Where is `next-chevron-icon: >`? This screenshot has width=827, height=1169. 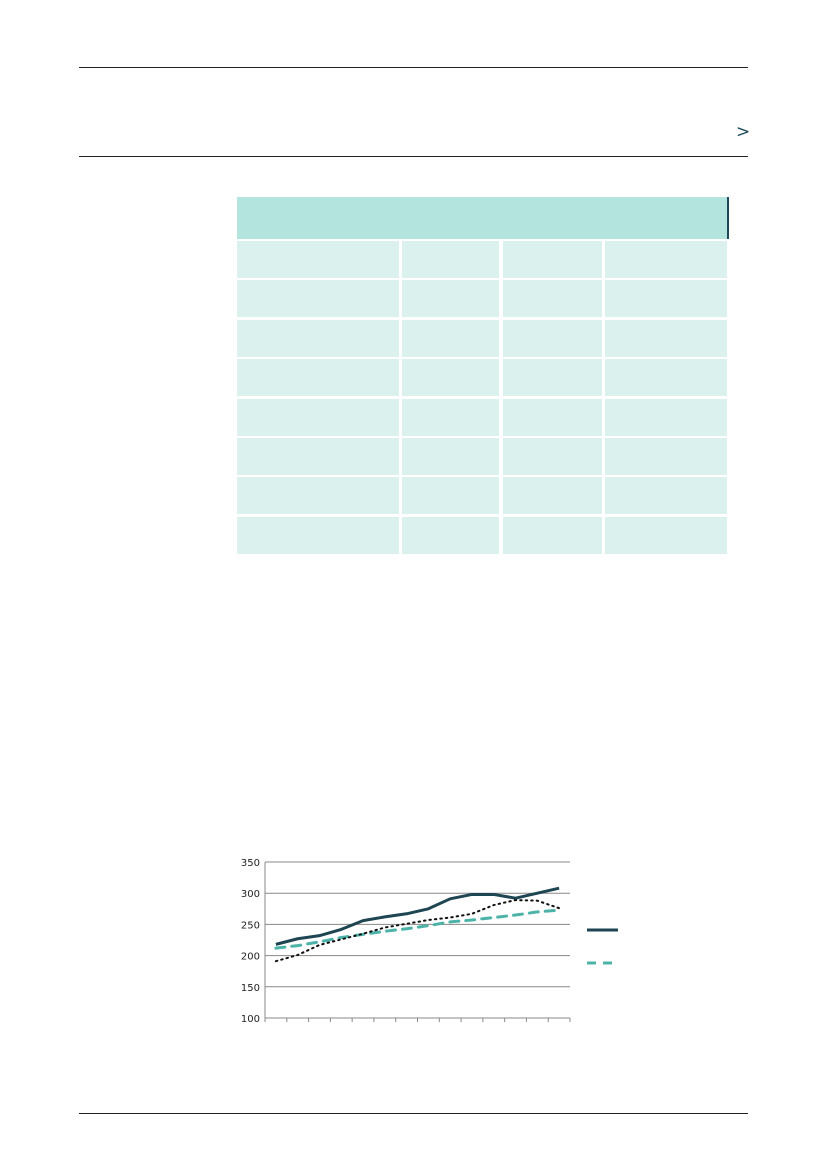 next-chevron-icon: > is located at coordinates (743, 132).